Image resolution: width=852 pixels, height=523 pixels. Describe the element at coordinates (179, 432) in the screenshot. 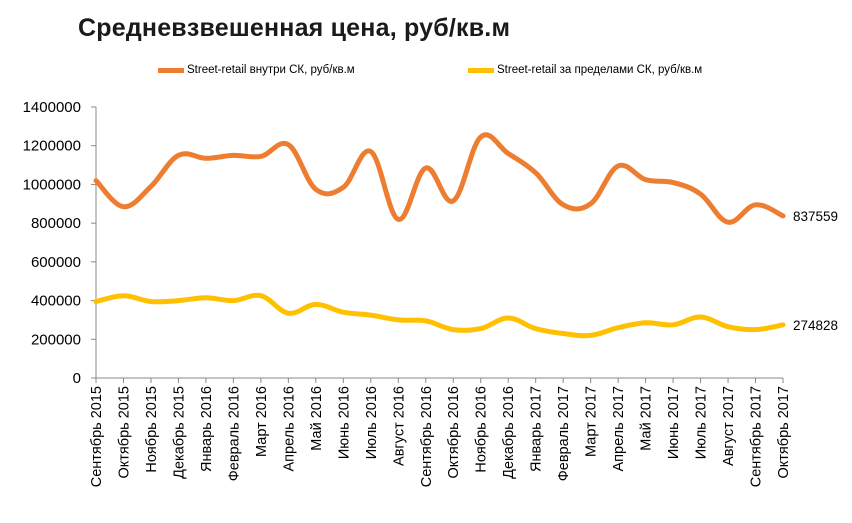

I see `x-tick-label: Декабрь 2015` at that location.